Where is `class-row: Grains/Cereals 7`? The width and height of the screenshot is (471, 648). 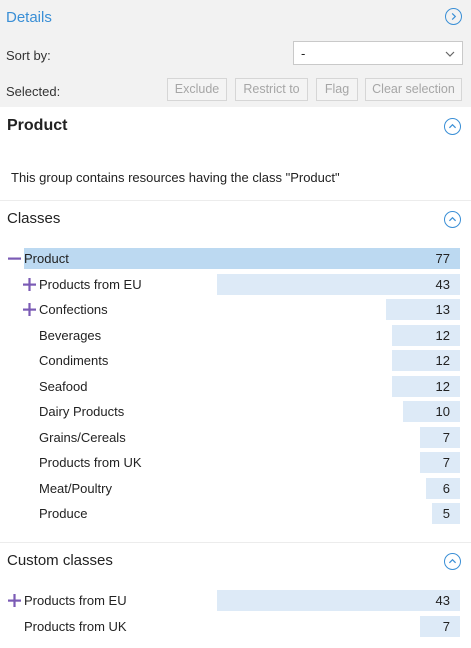 class-row: Grains/Cereals 7 is located at coordinates (235, 437).